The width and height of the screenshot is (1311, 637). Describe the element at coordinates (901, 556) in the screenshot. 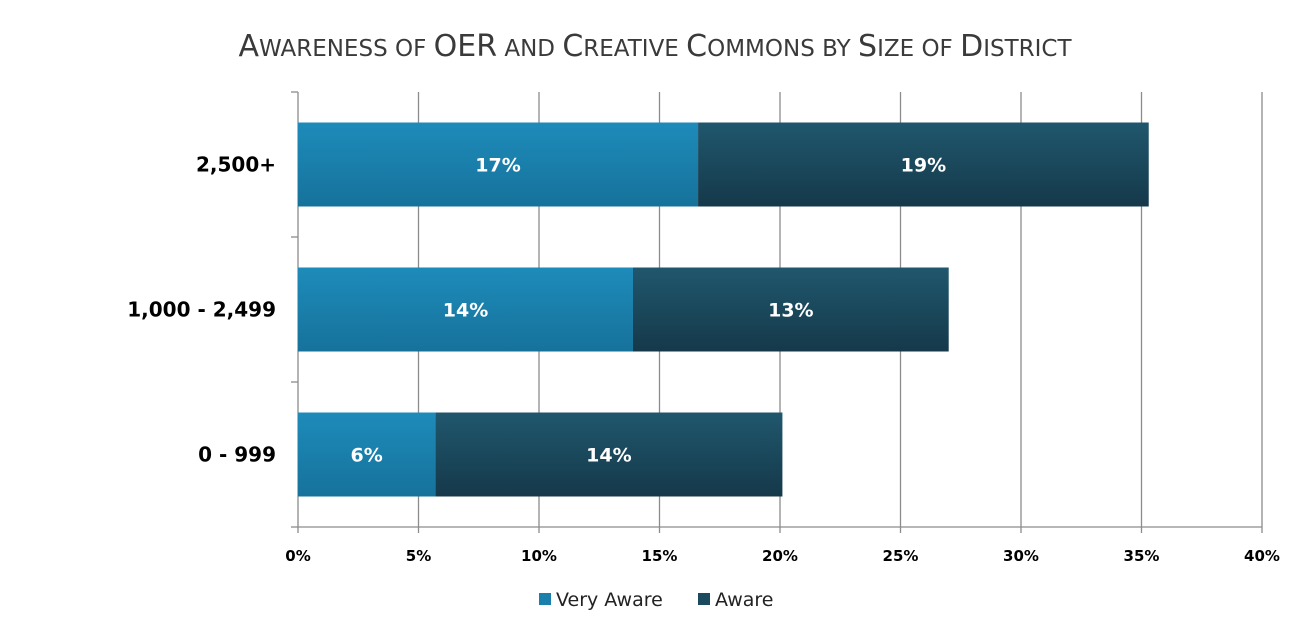

I see `x-tick-label: 25%` at that location.